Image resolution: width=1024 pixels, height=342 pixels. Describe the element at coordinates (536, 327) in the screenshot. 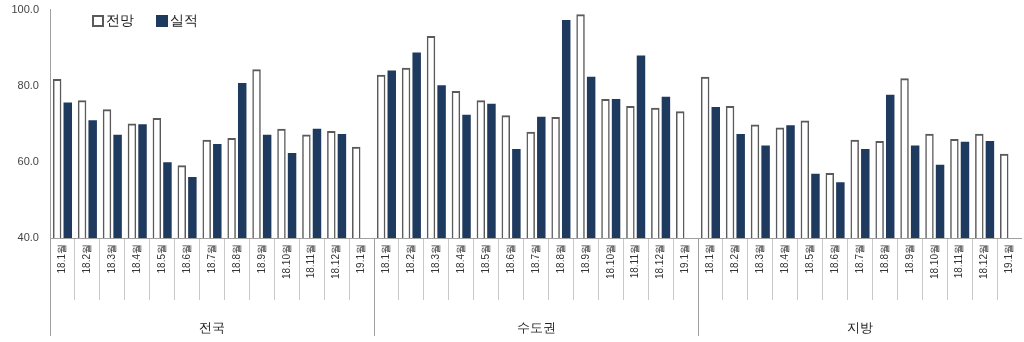

I see `x-axis-title: 수도권` at that location.